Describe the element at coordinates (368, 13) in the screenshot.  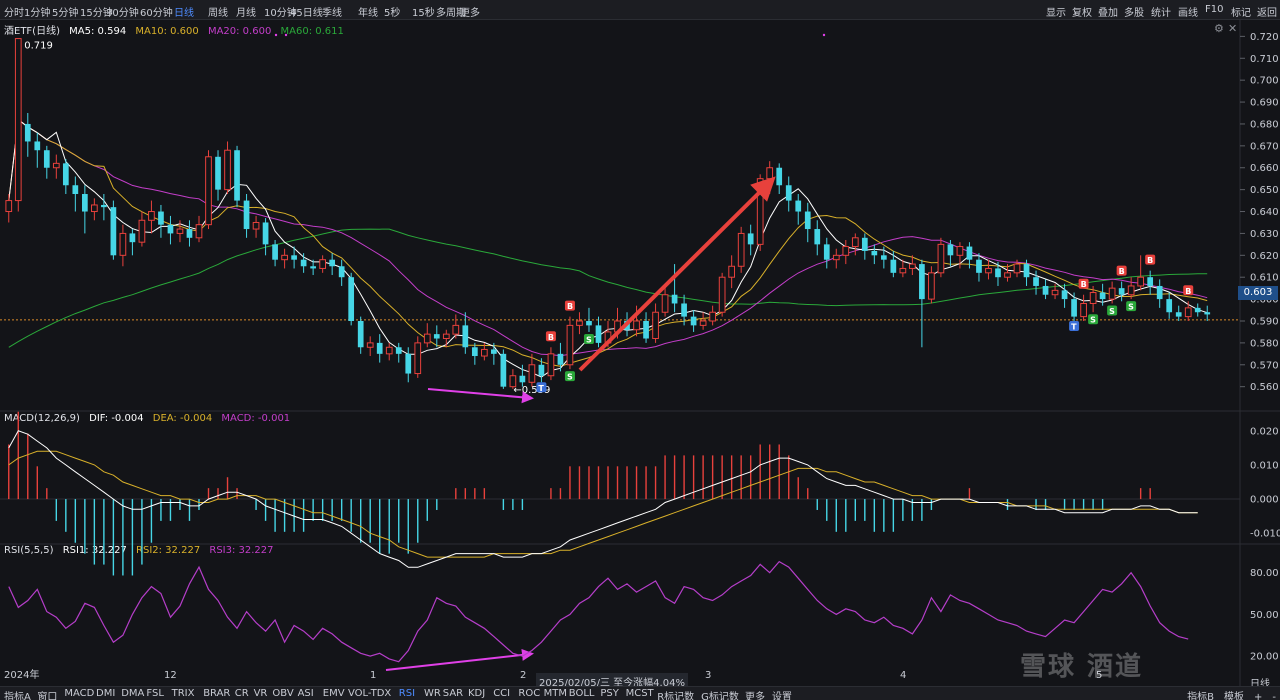
I see `period-tab-12: 年线` at that location.